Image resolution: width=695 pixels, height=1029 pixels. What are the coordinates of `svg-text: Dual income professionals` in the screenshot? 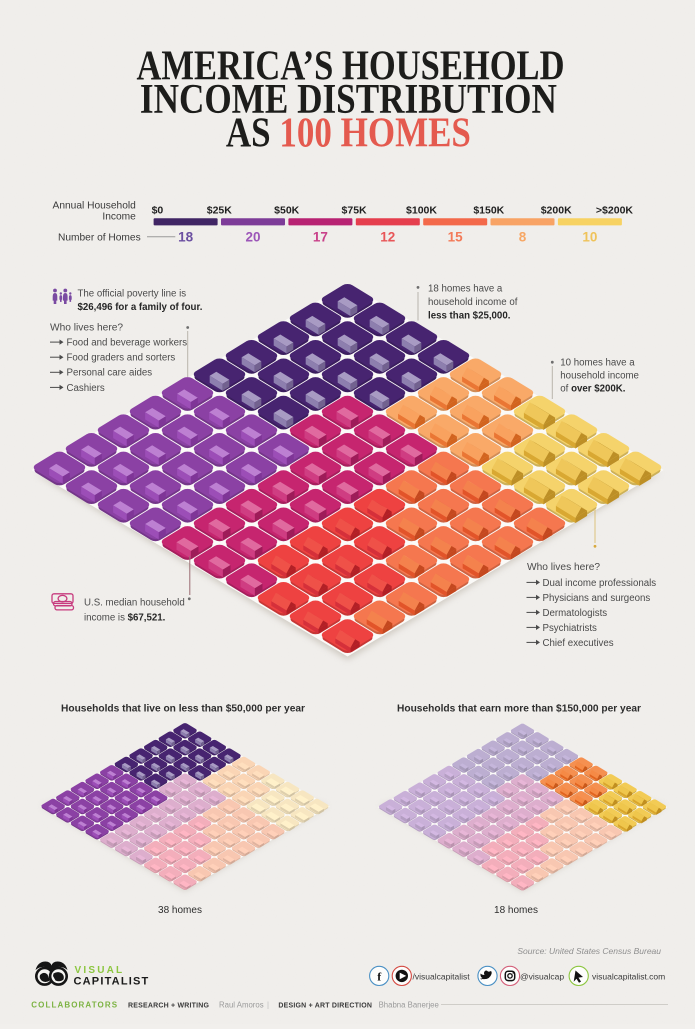 It's located at (600, 583).